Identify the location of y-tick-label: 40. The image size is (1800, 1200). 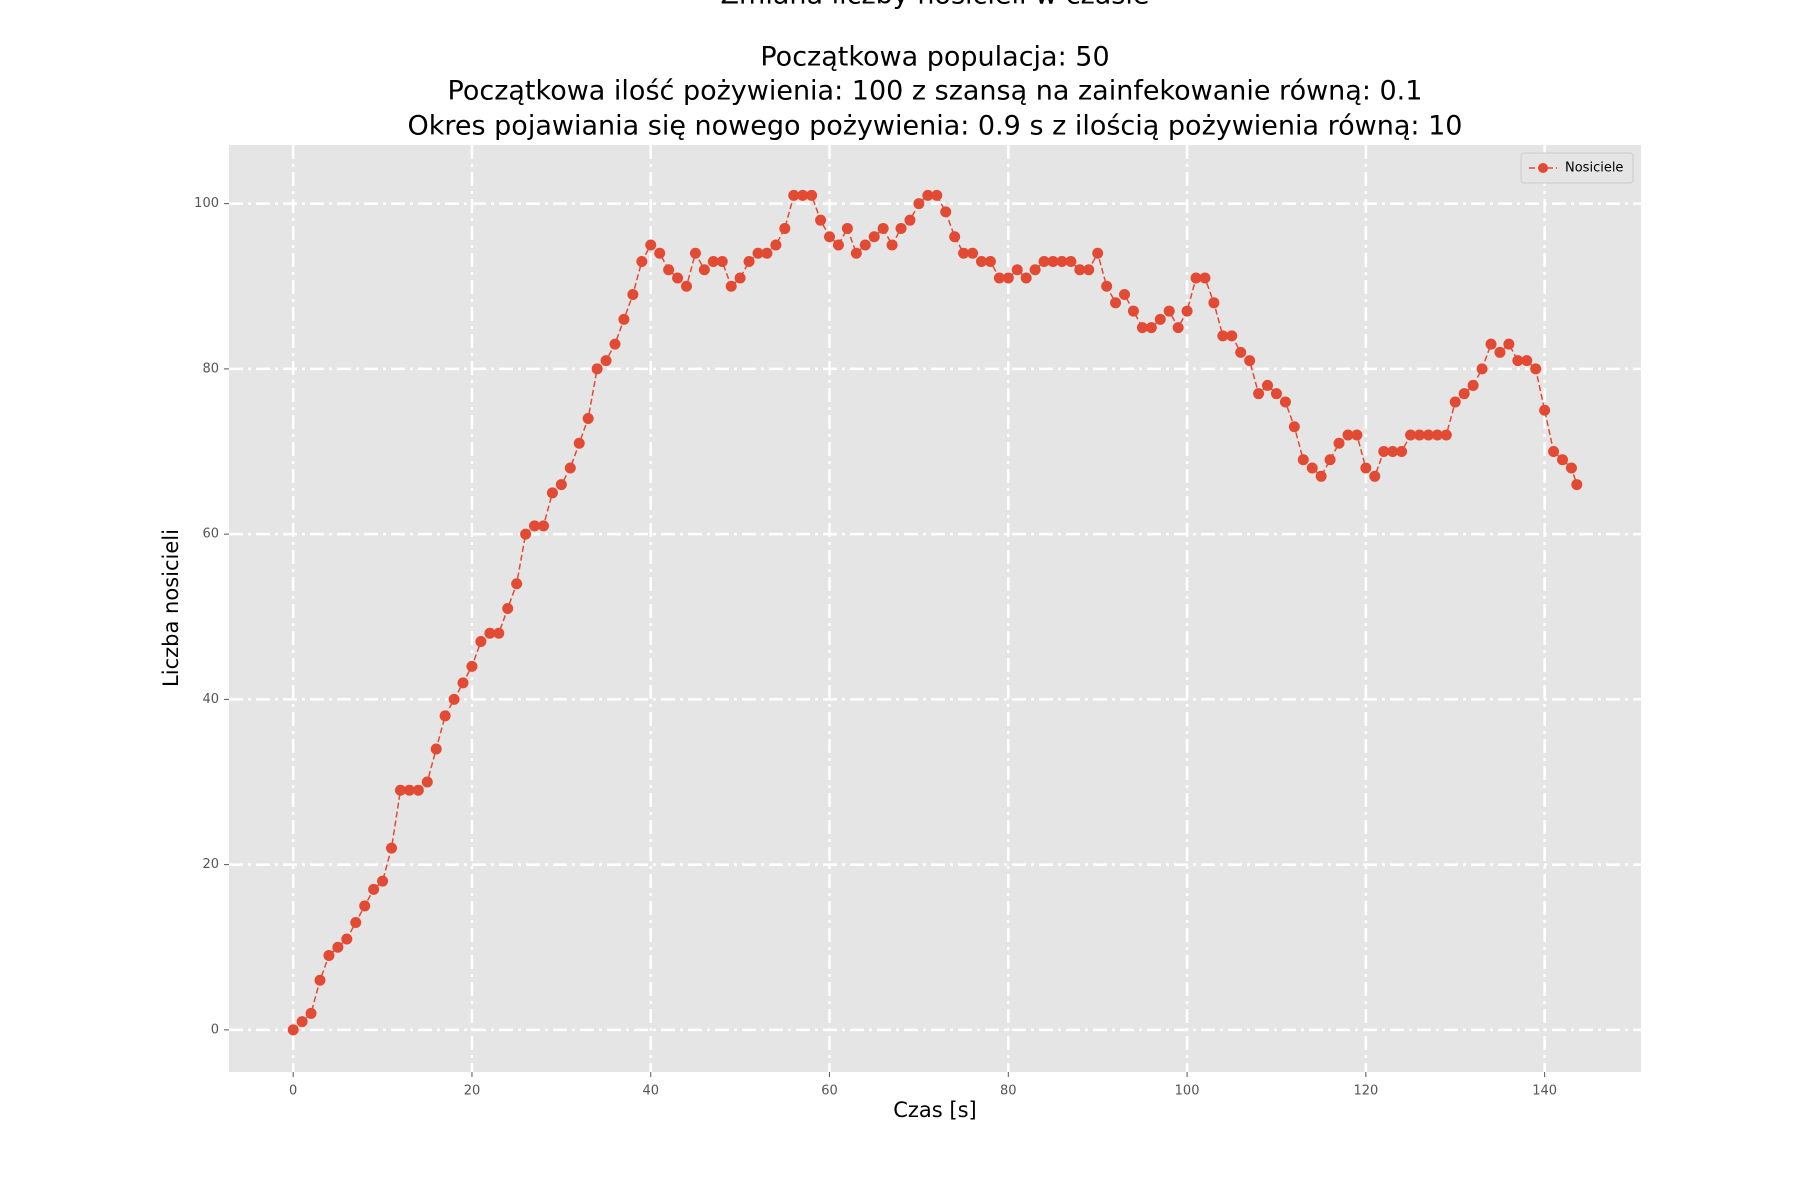
(210, 699).